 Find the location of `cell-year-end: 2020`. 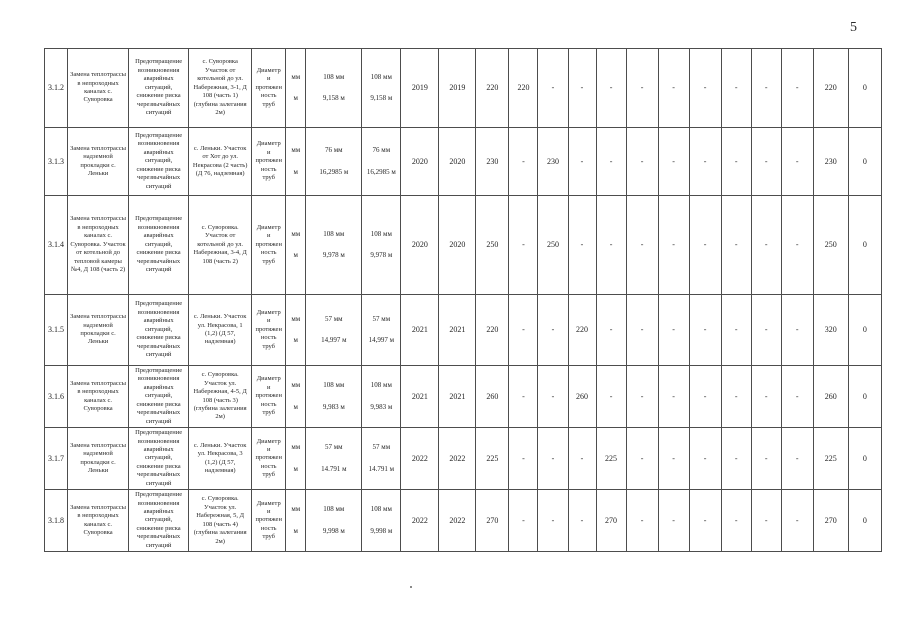

cell-year-end: 2020 is located at coordinates (457, 245).